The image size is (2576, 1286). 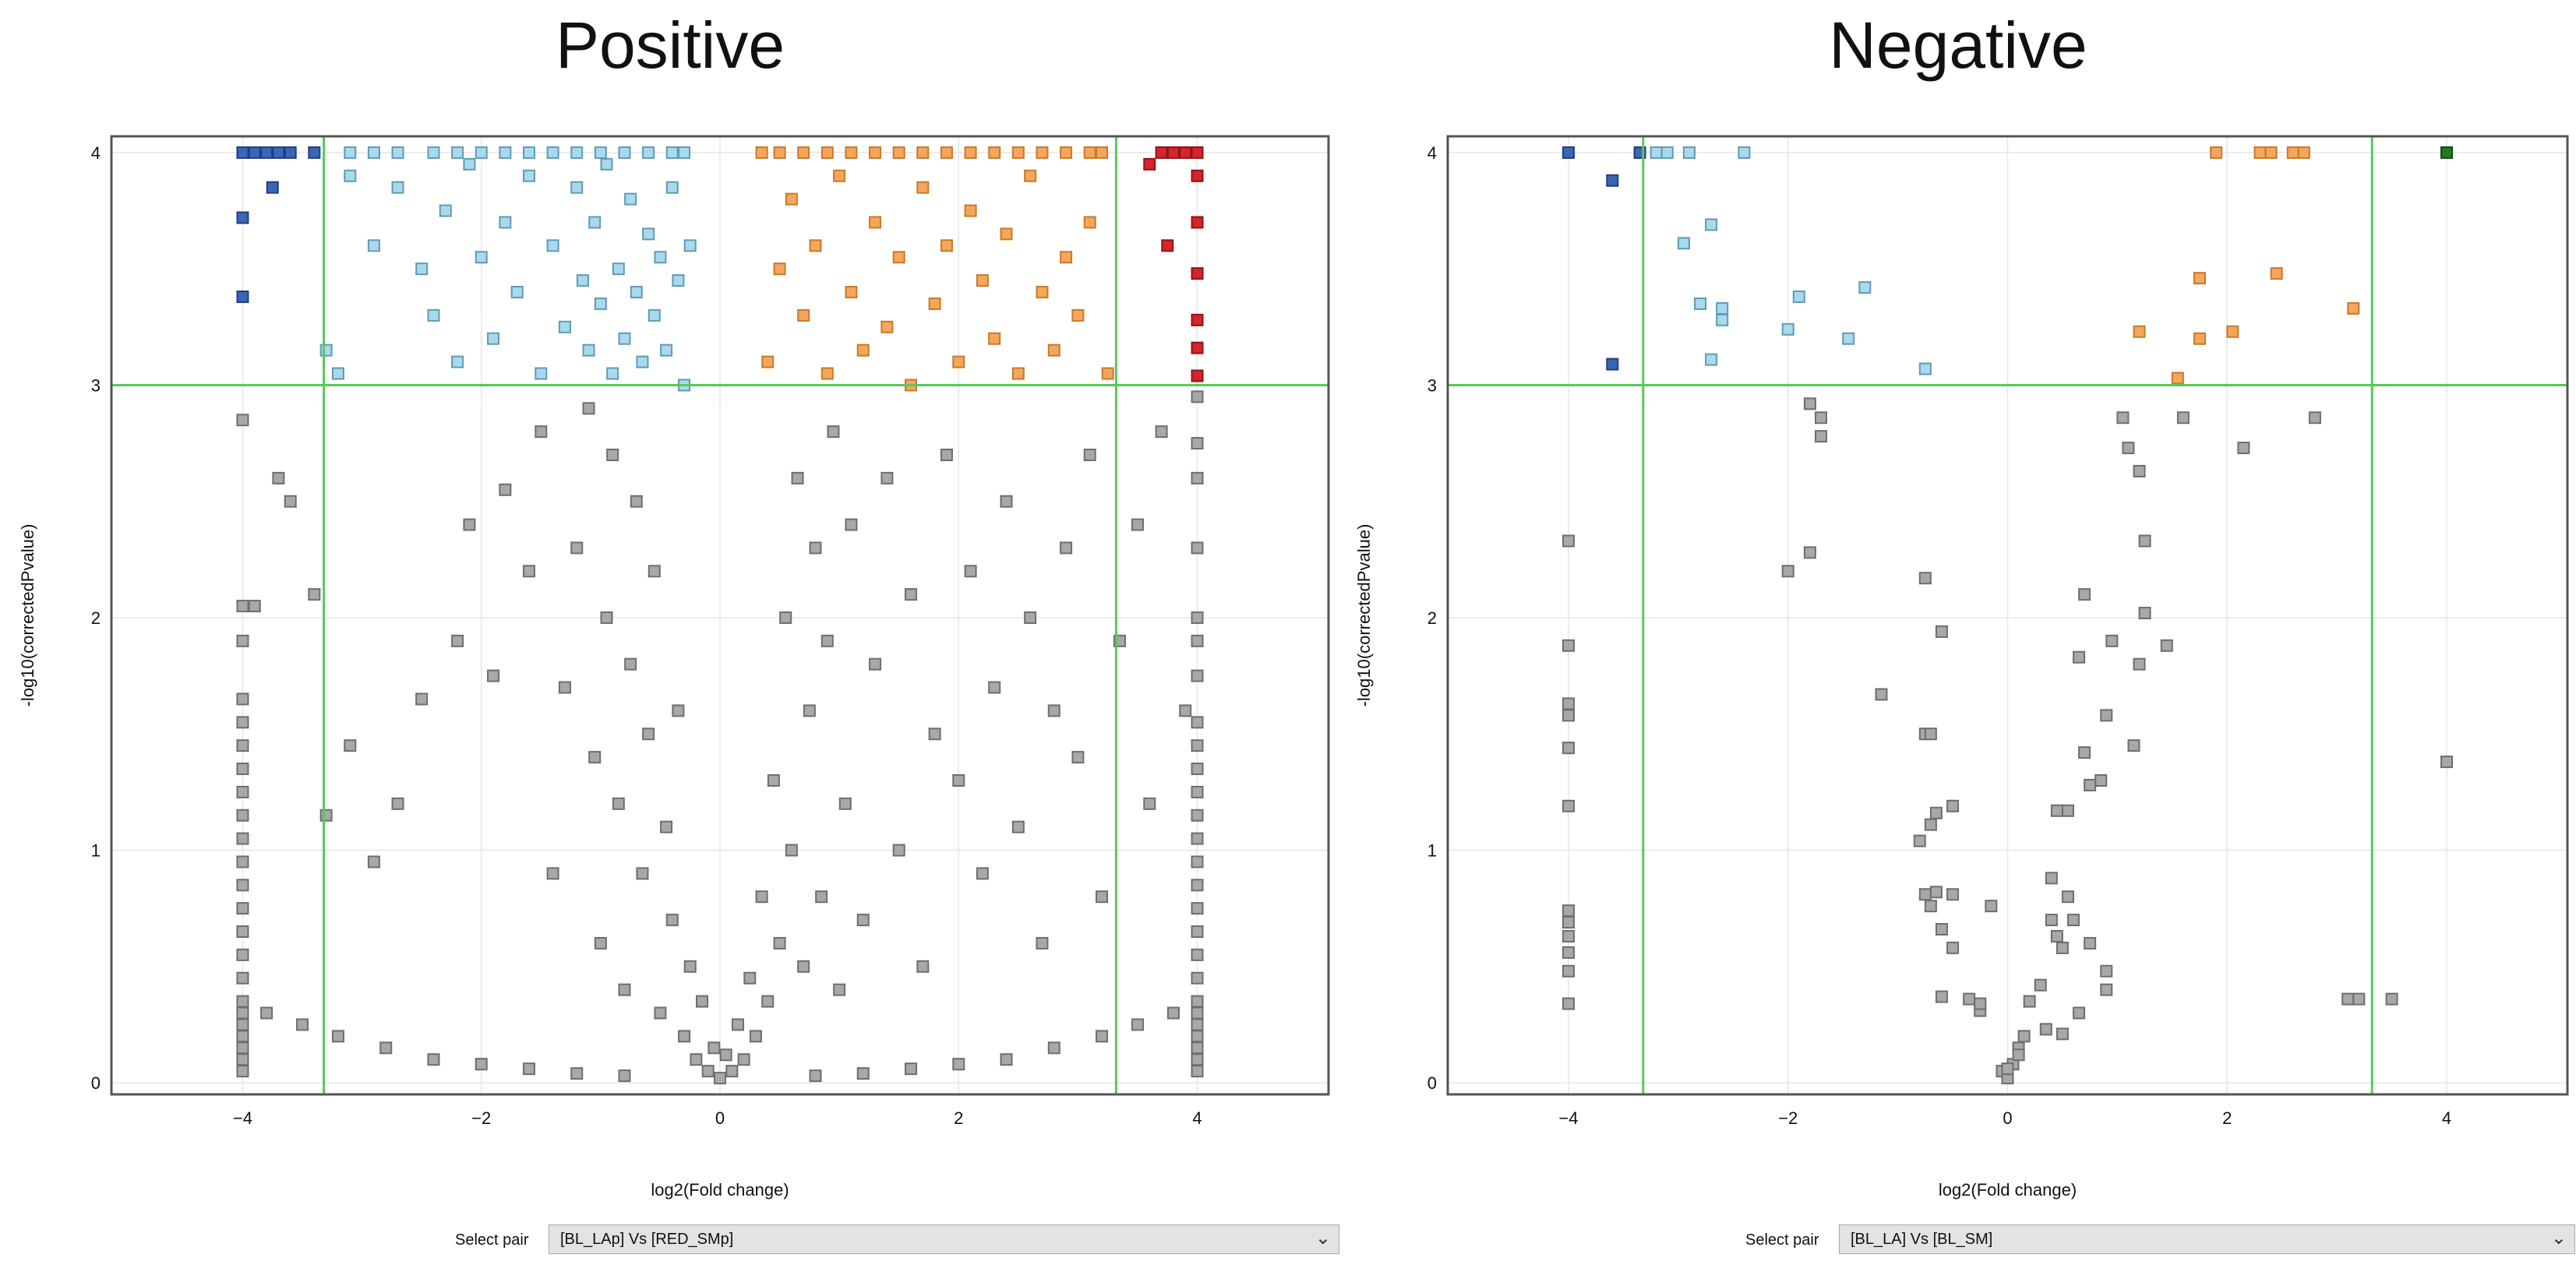 What do you see at coordinates (647, 1239) in the screenshot?
I see `pair-select-value: [BL_LAp] Vs [RED_SMp]` at bounding box center [647, 1239].